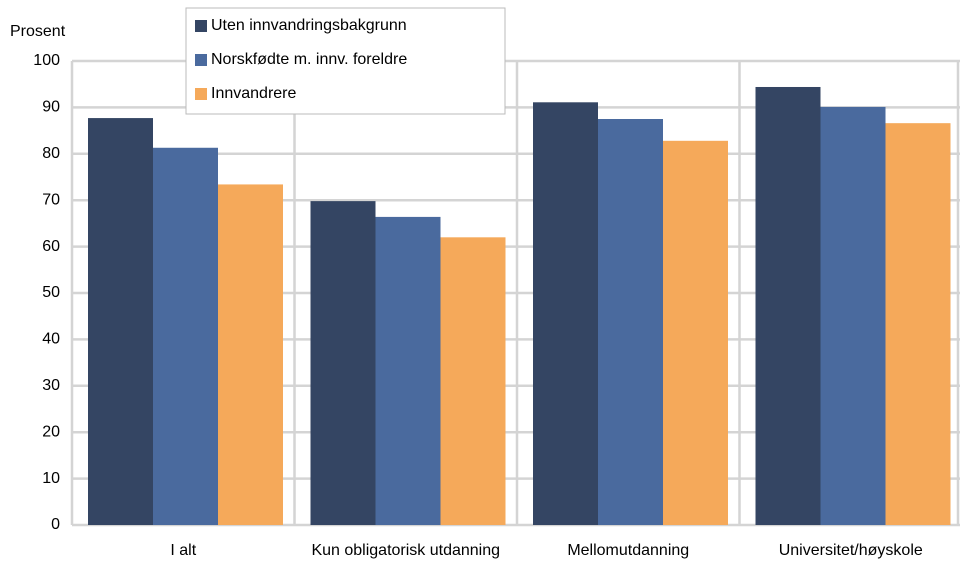 The height and width of the screenshot is (587, 960). What do you see at coordinates (309, 59) in the screenshot?
I see `legend-label: Norskfødte m. innv. foreldre` at bounding box center [309, 59].